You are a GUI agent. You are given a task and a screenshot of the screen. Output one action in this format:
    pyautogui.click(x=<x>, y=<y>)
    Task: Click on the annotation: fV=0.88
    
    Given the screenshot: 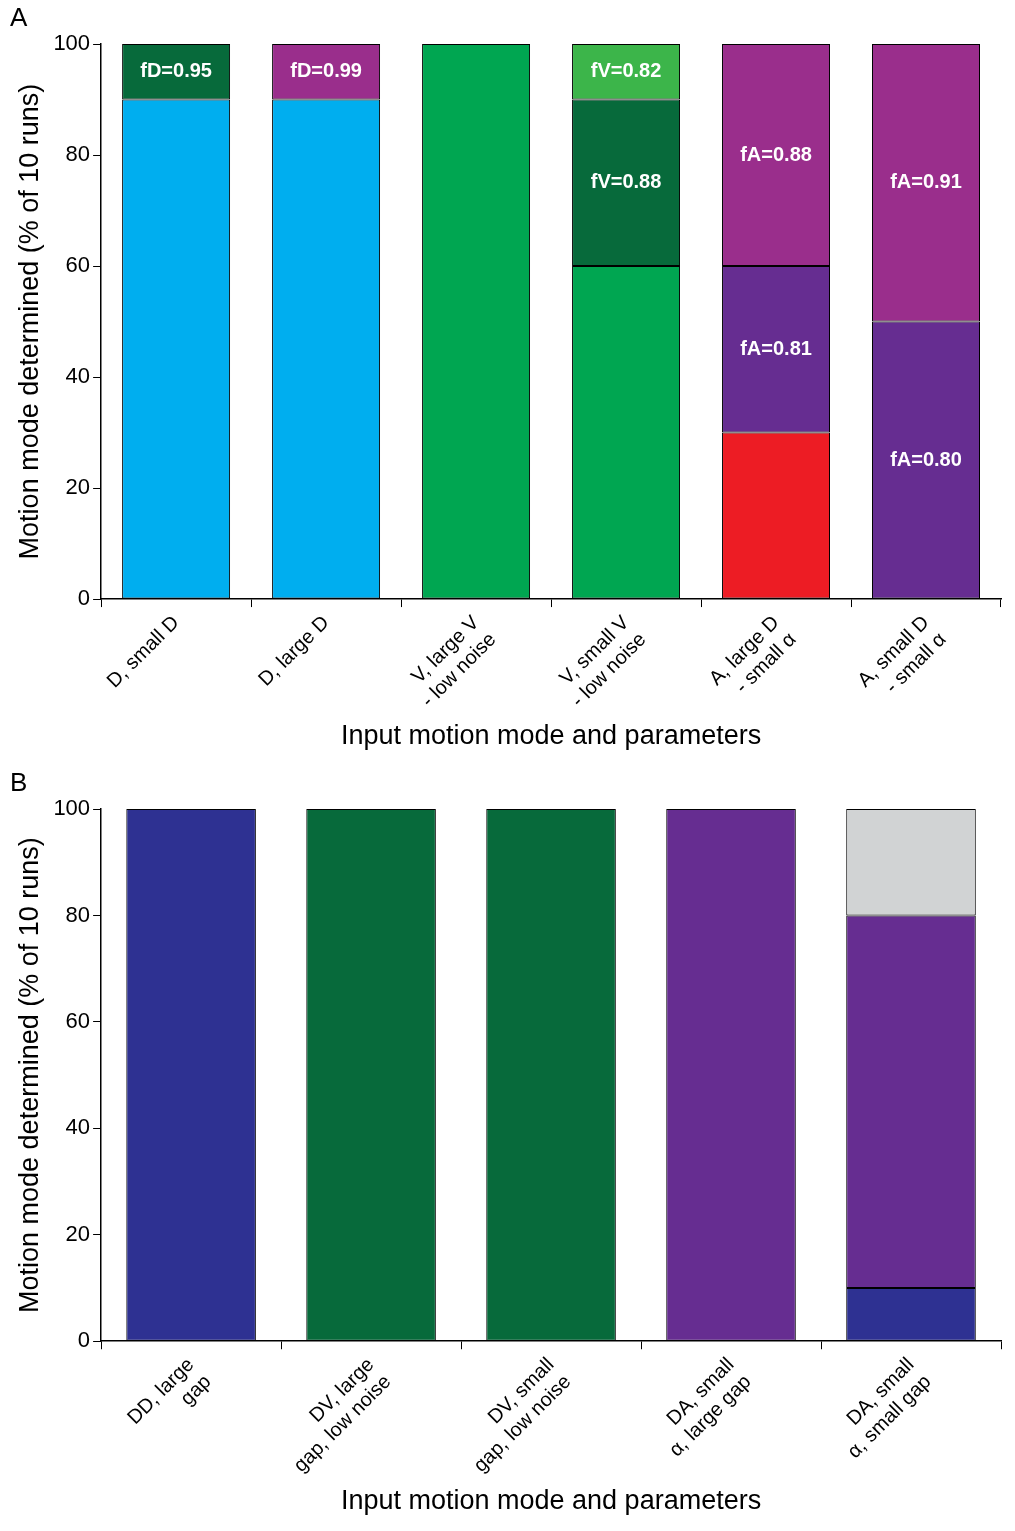 What is the action you would take?
    pyautogui.click(x=626, y=181)
    